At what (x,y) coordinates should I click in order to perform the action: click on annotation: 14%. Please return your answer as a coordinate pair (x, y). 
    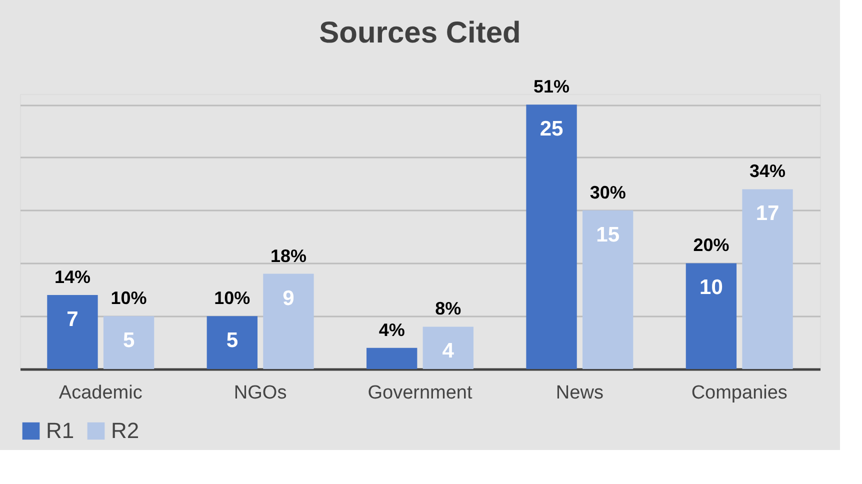
    Looking at the image, I should click on (72, 276).